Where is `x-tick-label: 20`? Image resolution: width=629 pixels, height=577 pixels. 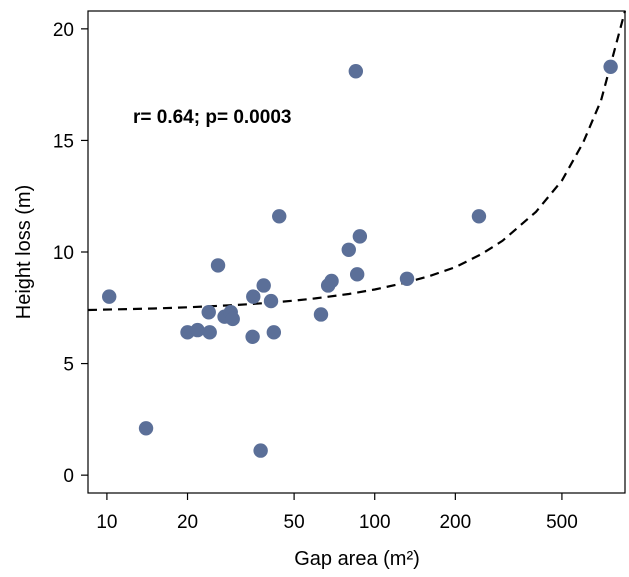
x-tick-label: 20 is located at coordinates (187, 522).